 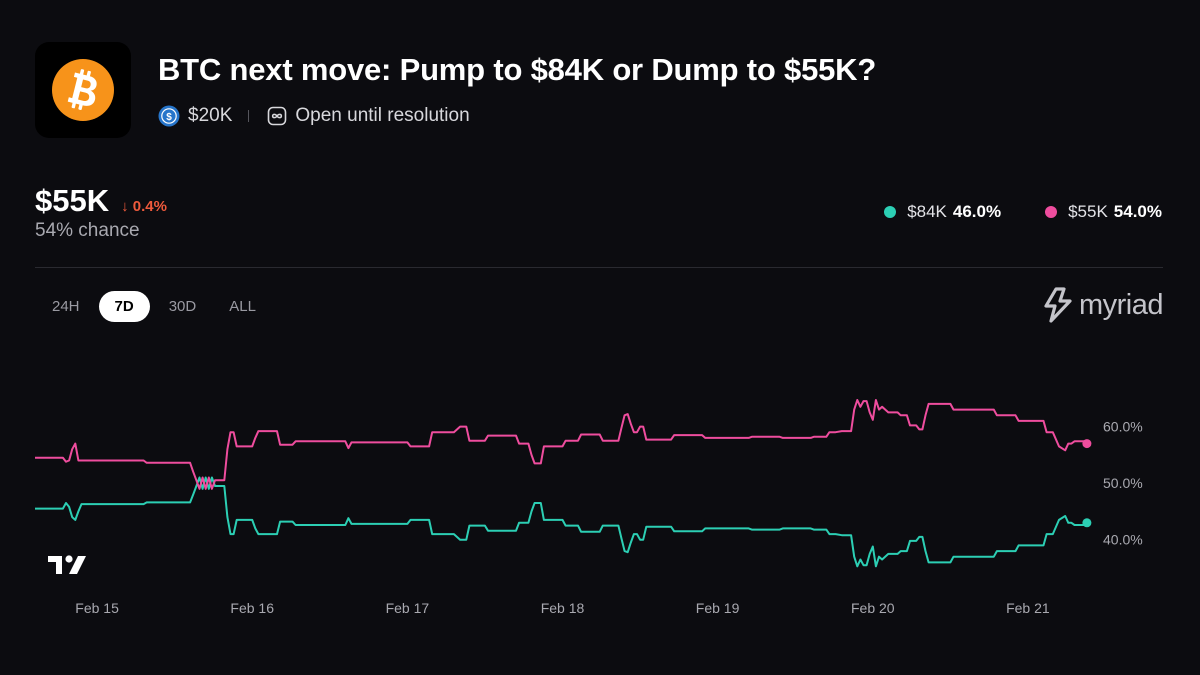 I want to click on x-tick-label: Feb 16, so click(x=252, y=608).